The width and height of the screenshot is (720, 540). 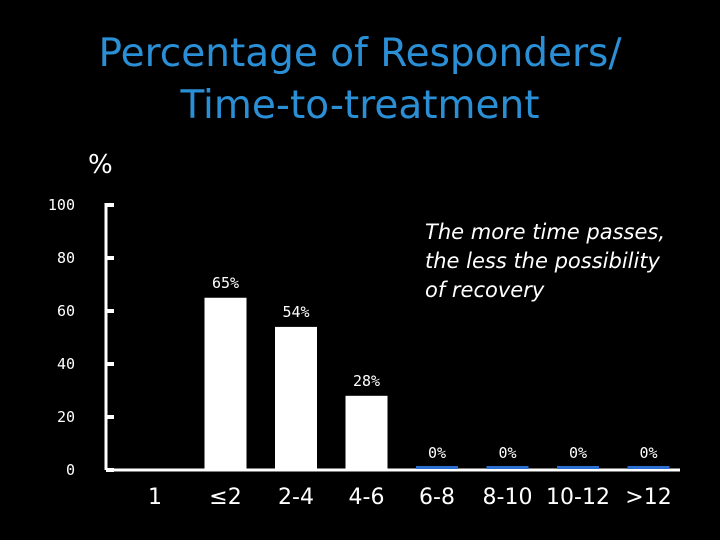 I want to click on annotation-line-1: The more time passes,, so click(x=545, y=232).